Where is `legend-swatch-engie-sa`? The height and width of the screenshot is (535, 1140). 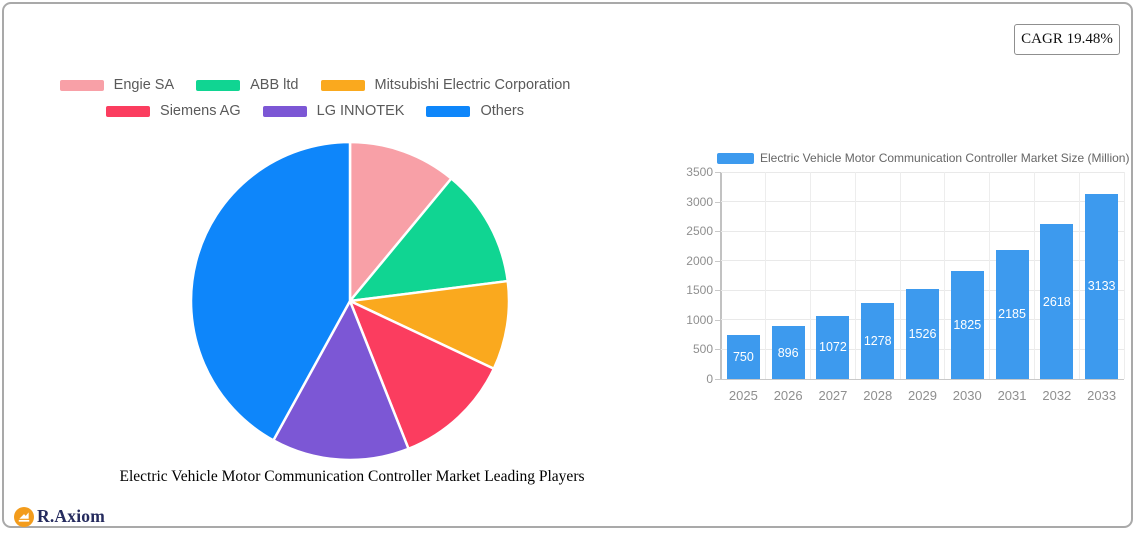
legend-swatch-engie-sa is located at coordinates (81, 85).